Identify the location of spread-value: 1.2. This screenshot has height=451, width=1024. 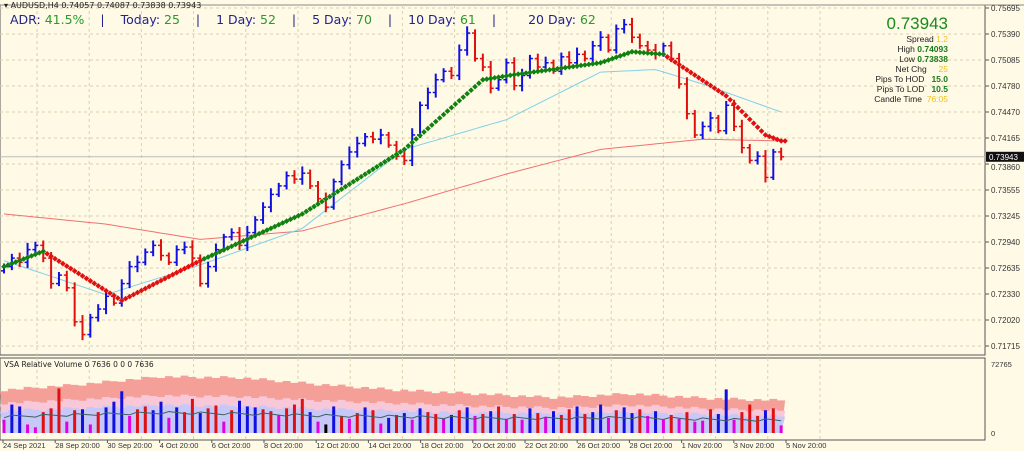
(942, 39).